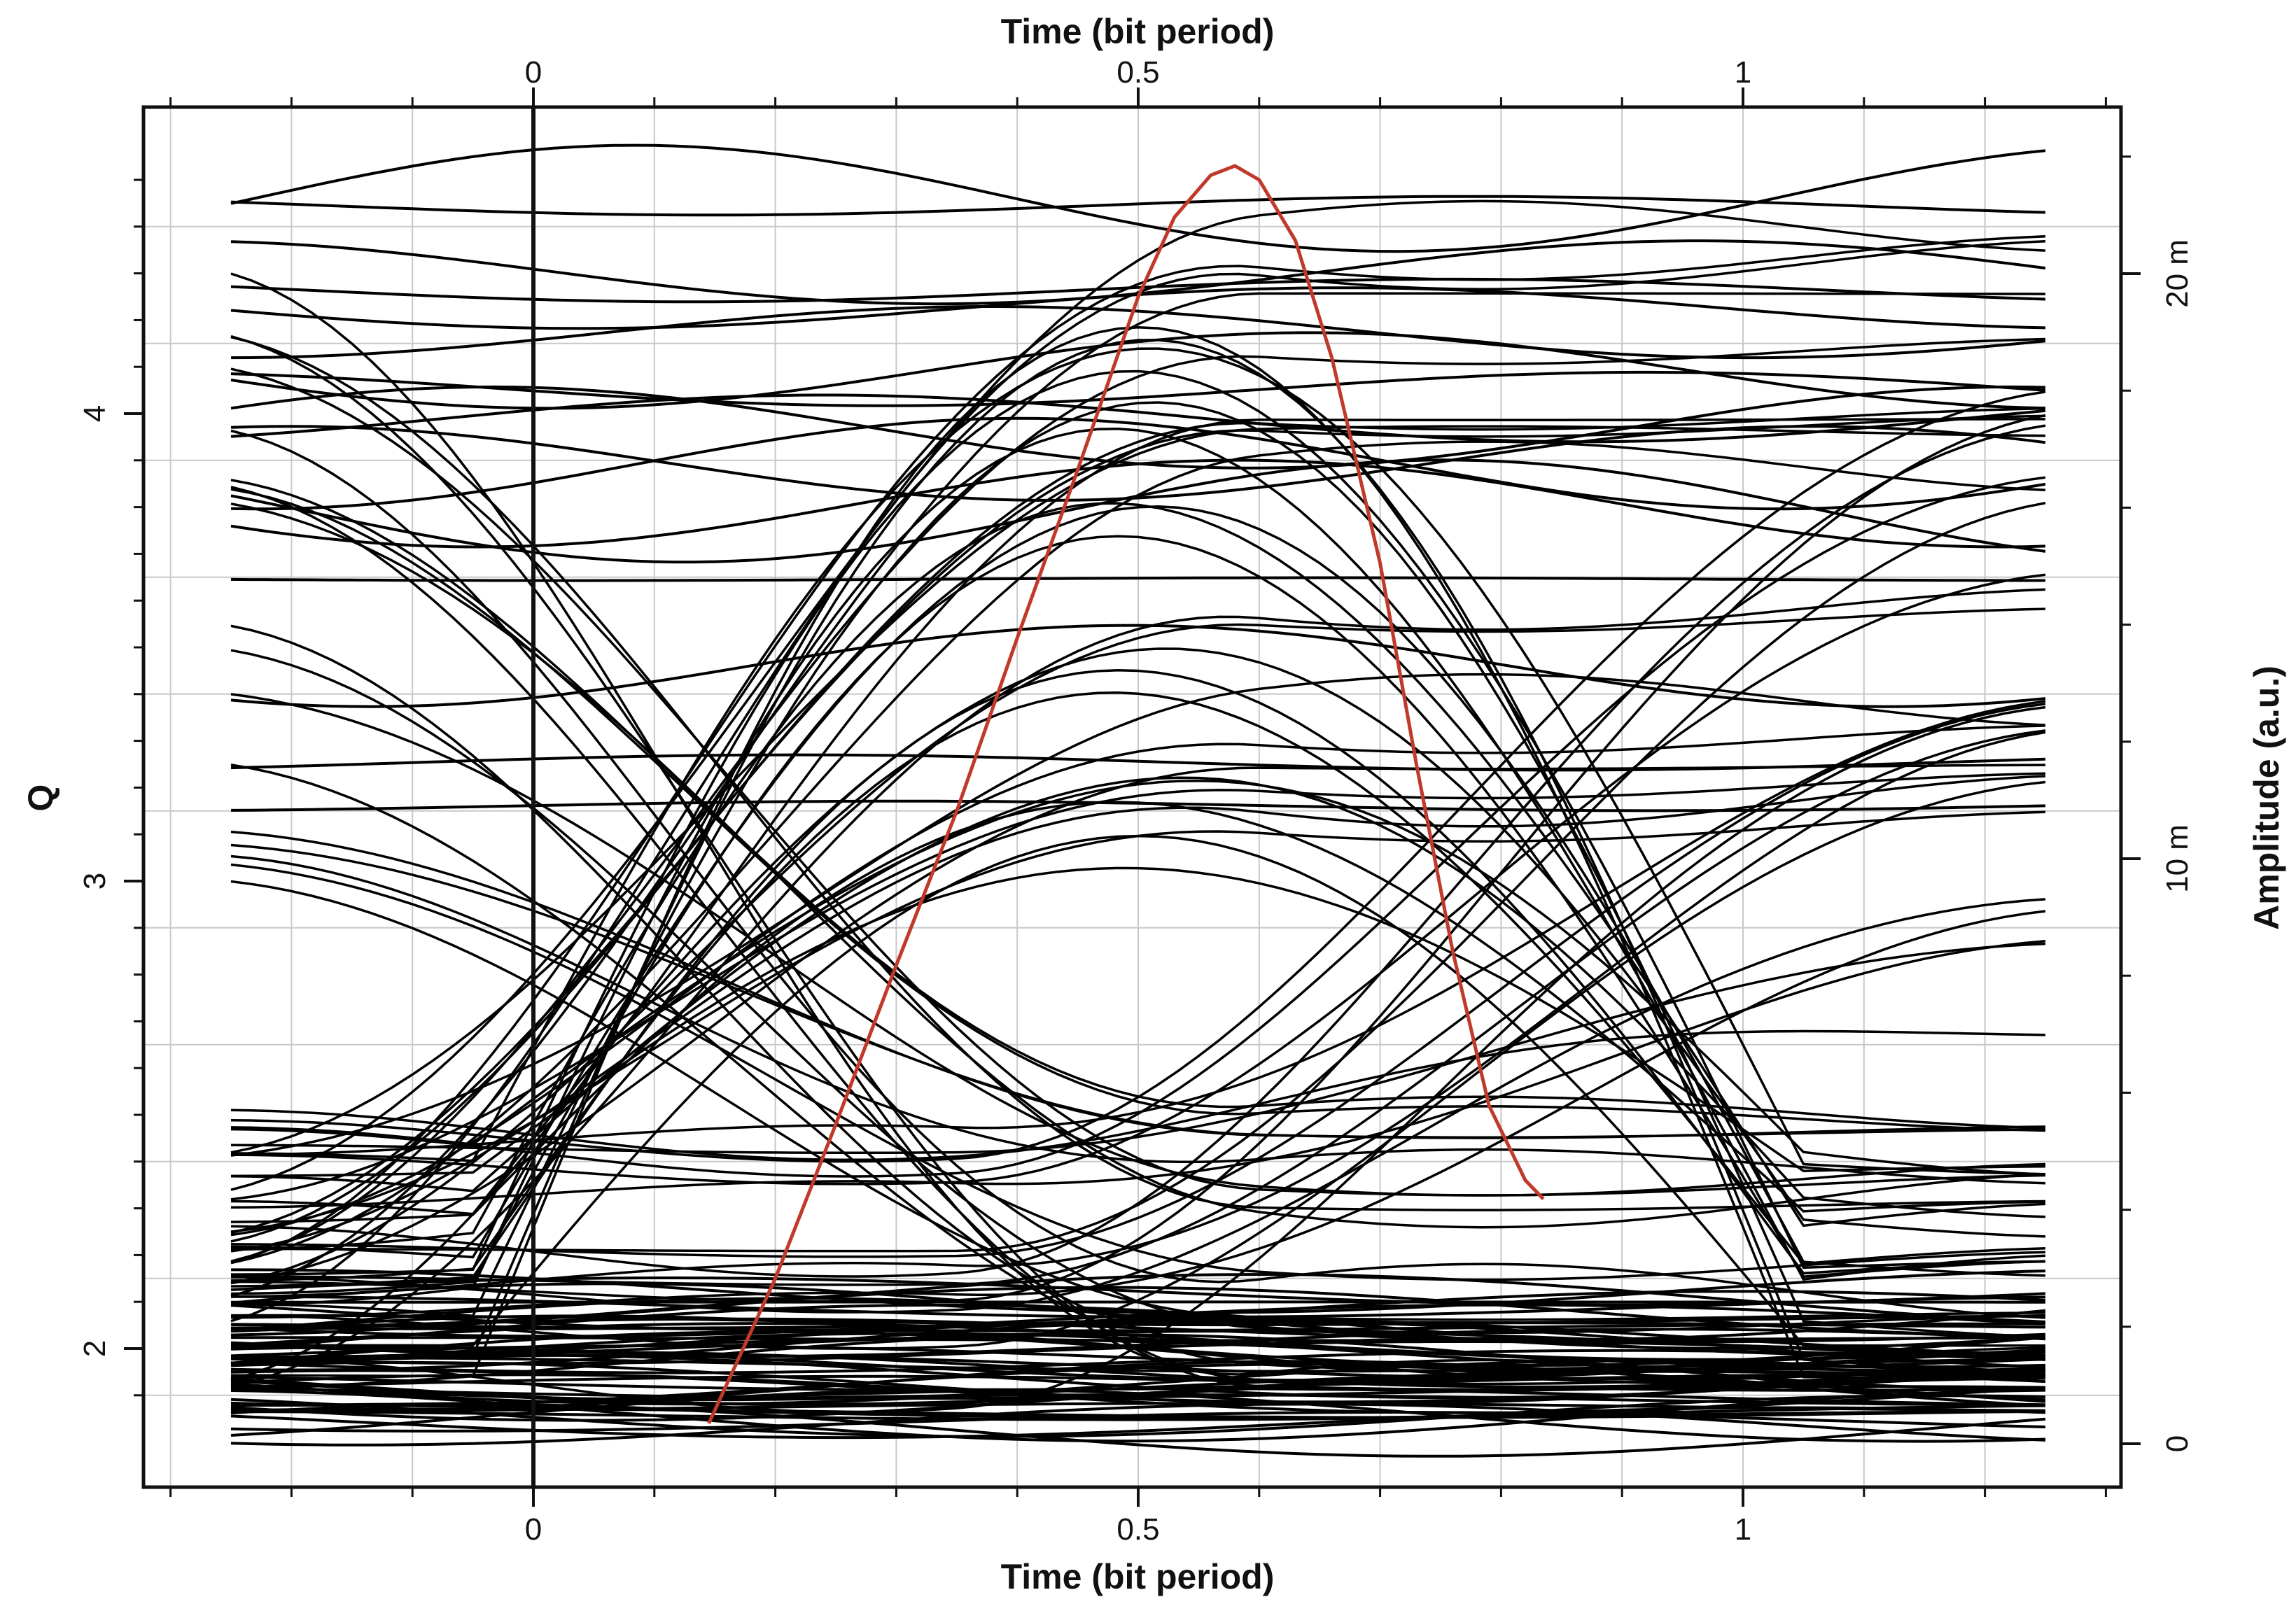  What do you see at coordinates (1743, 1529) in the screenshot?
I see `x-tick-label-bottom: 1` at bounding box center [1743, 1529].